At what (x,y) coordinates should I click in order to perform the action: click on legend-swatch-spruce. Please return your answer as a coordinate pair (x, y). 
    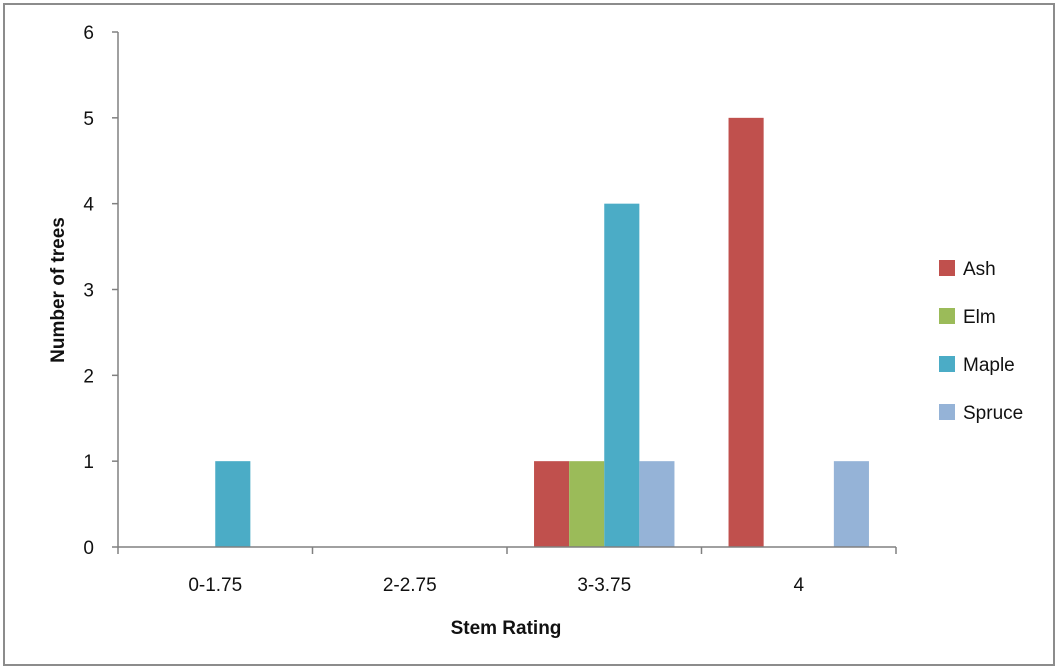
    Looking at the image, I should click on (947, 412).